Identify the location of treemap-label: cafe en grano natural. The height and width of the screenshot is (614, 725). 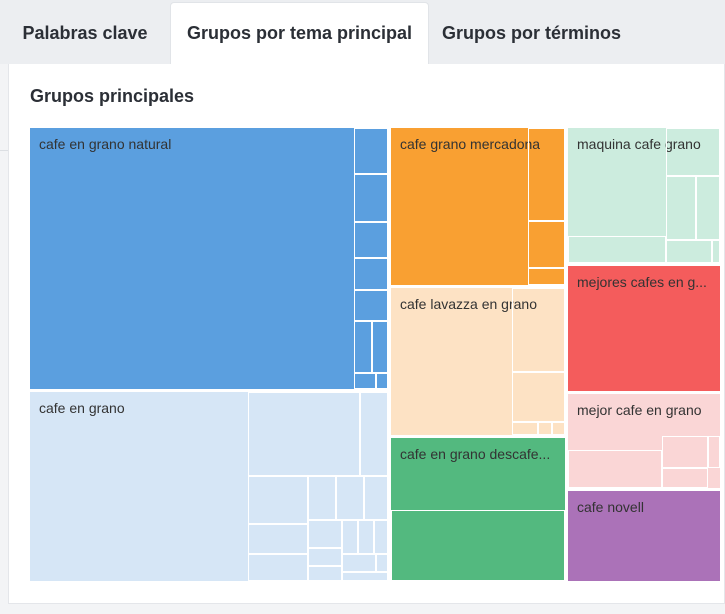
(105, 144).